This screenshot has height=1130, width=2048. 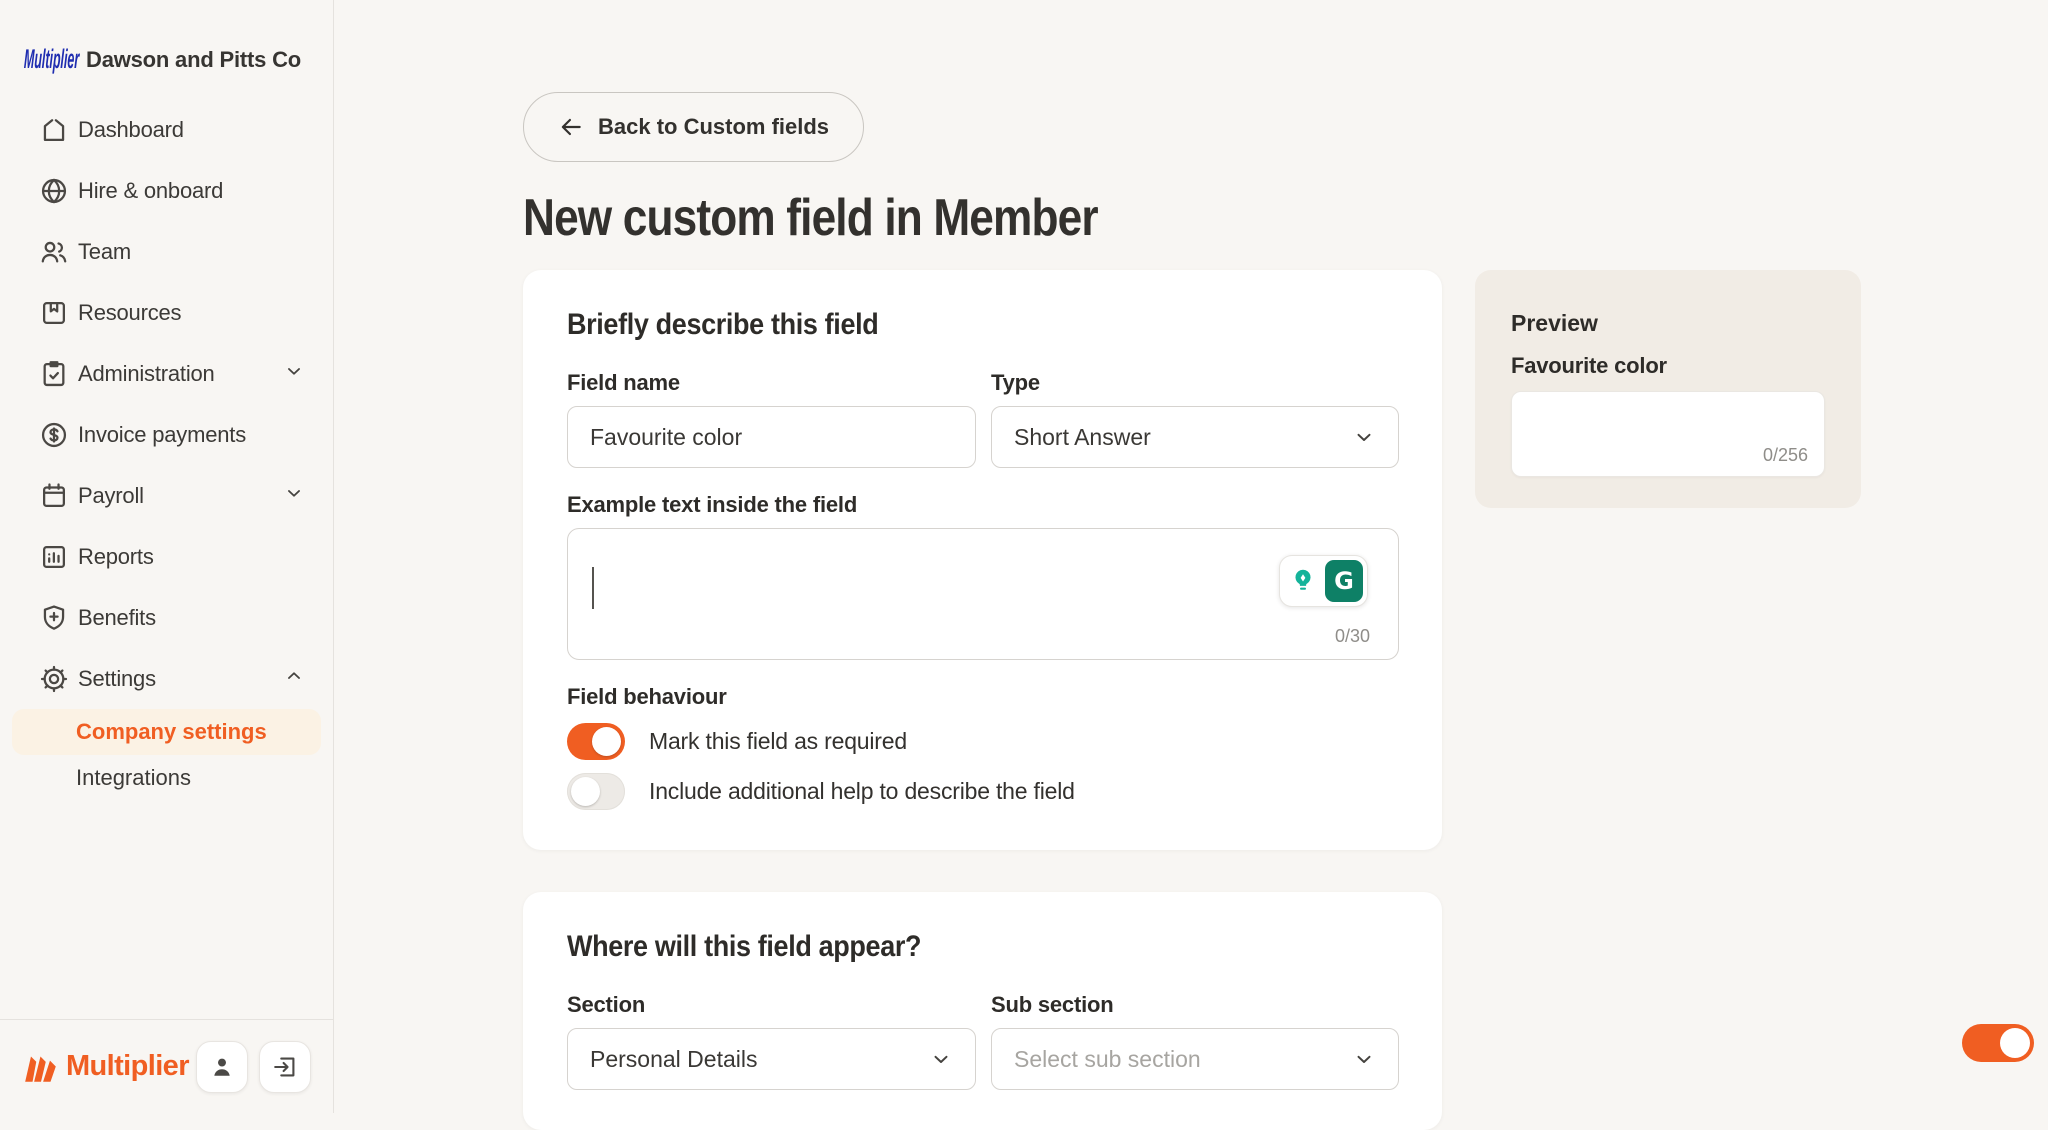 What do you see at coordinates (131, 129) in the screenshot?
I see `sidebar-item-label: Dashboard` at bounding box center [131, 129].